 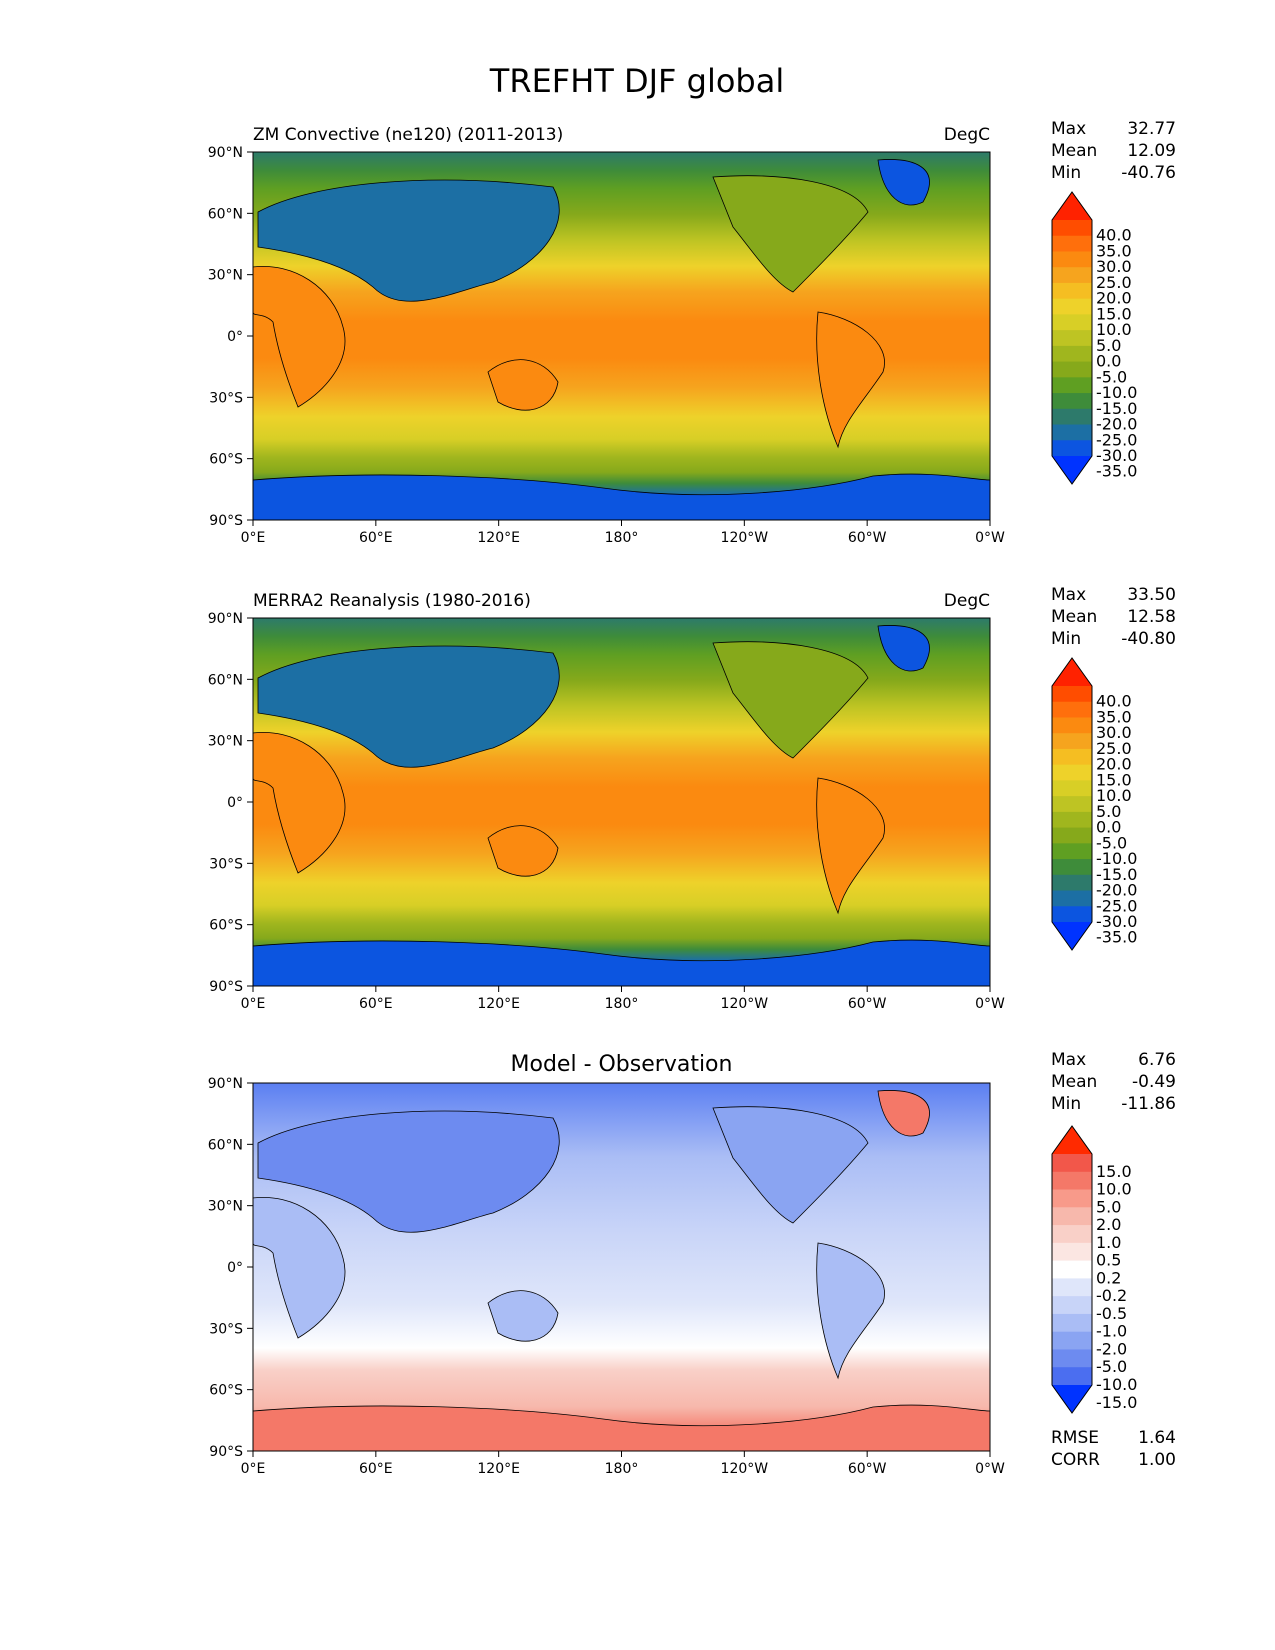 What do you see at coordinates (1108, 1277) in the screenshot?
I see `colorbar-label: 0.2` at bounding box center [1108, 1277].